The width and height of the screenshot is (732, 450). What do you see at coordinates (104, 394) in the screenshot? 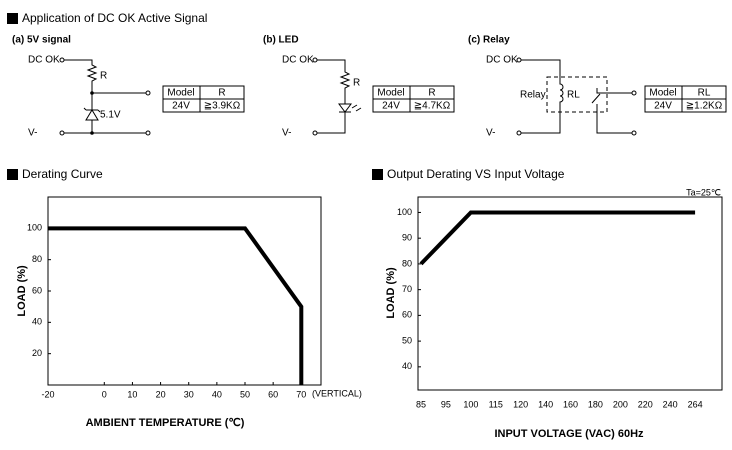
I see `x-tick-label: 0` at bounding box center [104, 394].